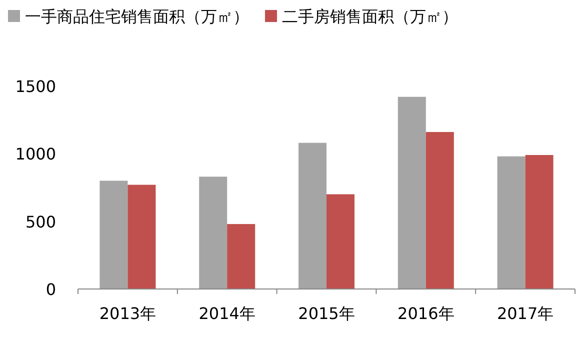 The height and width of the screenshot is (338, 581). What do you see at coordinates (127, 313) in the screenshot?
I see `x-tick-label: 2013年` at bounding box center [127, 313].